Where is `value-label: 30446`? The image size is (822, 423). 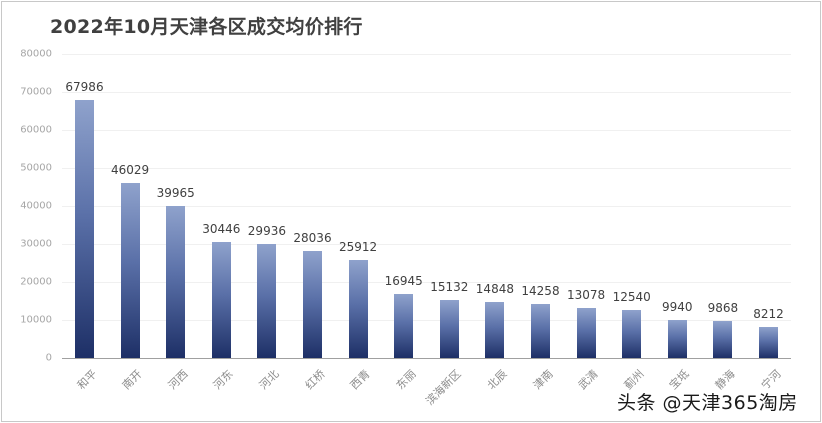
value-label: 30446 is located at coordinates (221, 229).